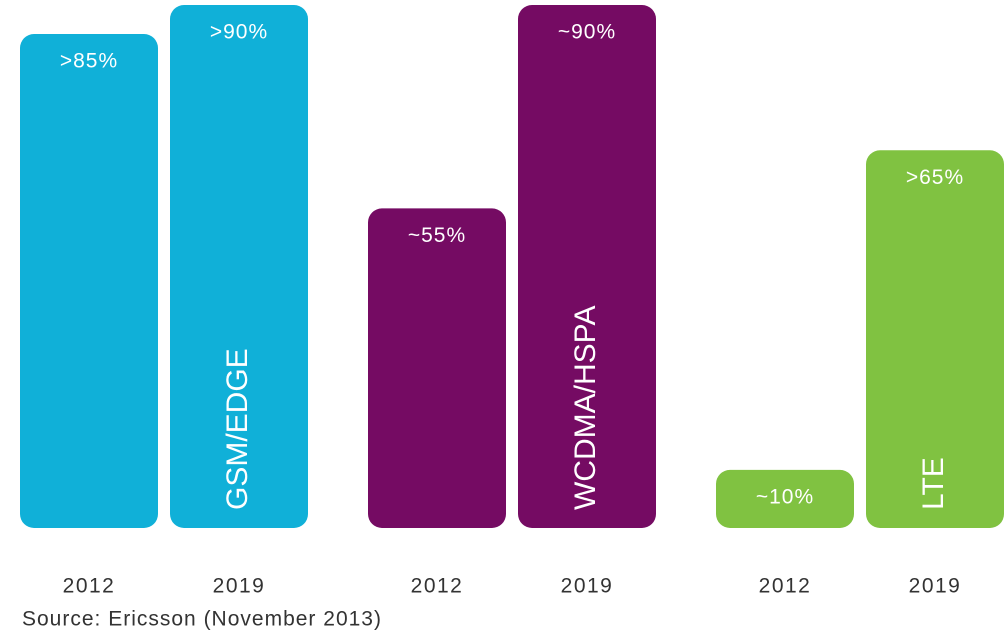 This screenshot has width=1005, height=634. What do you see at coordinates (437, 235) in the screenshot?
I see `value-label: ~55%` at bounding box center [437, 235].